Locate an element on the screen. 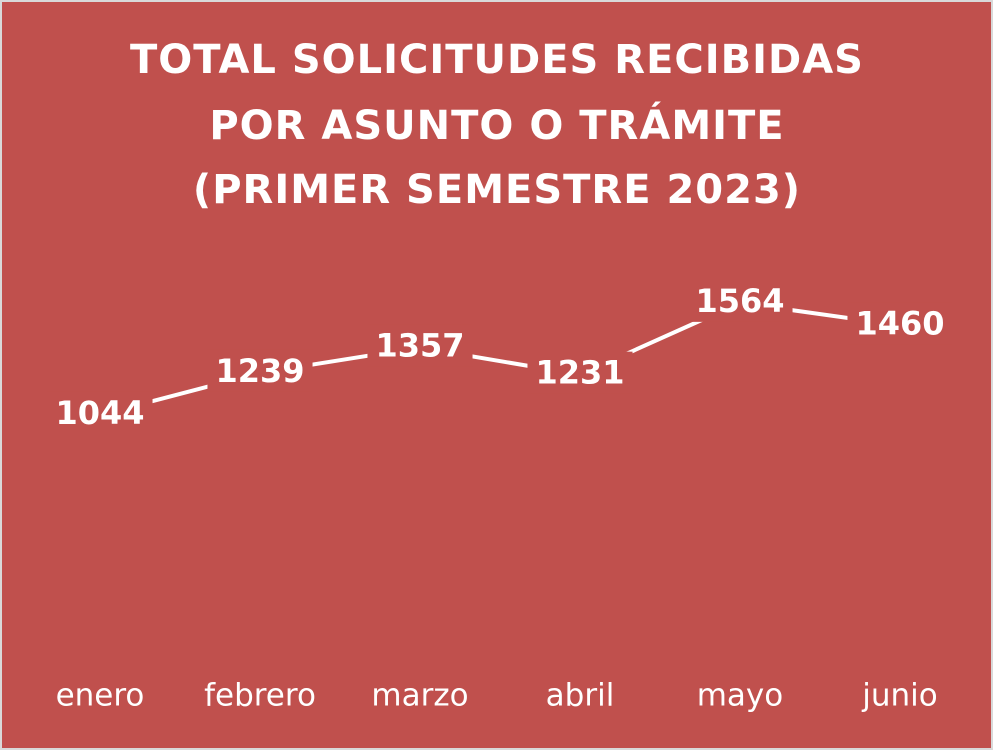 The image size is (994, 751). chart-title: POR ASUNTO O TRÁMITE is located at coordinates (496, 125).